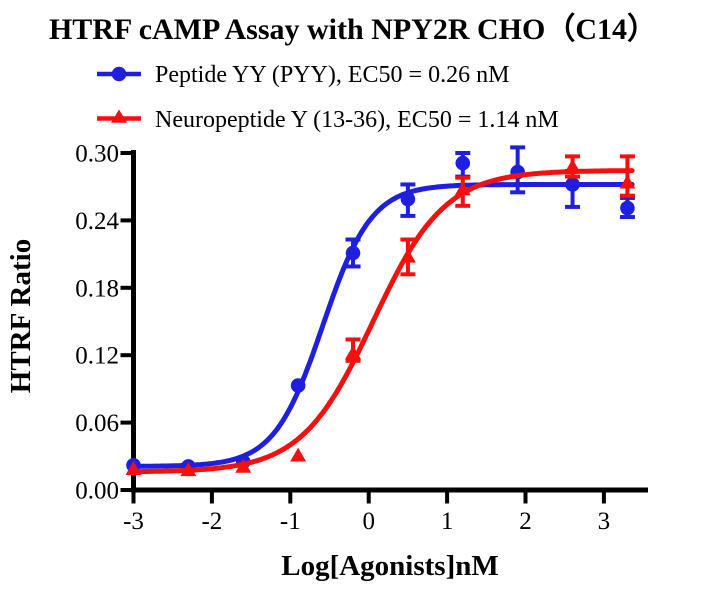 This screenshot has height=589, width=706. I want to click on y-tick-label: 0.24, so click(97, 221).